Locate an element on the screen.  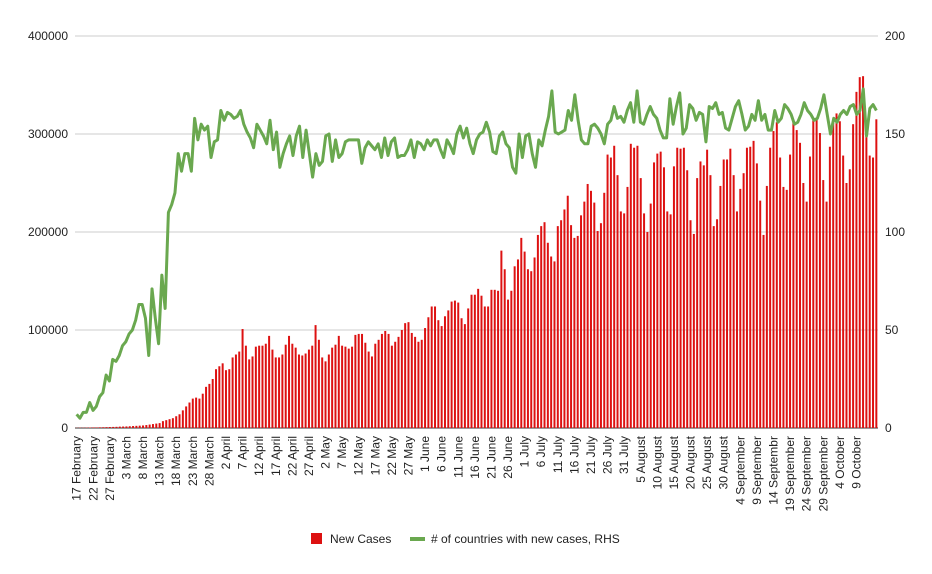
y-left-tick-label: 200000 is located at coordinates (48, 232).